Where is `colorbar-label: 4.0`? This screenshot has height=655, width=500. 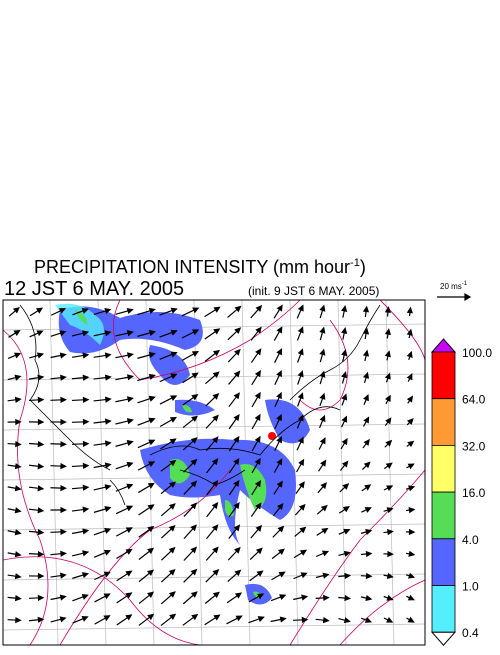 colorbar-label: 4.0 is located at coordinates (470, 540).